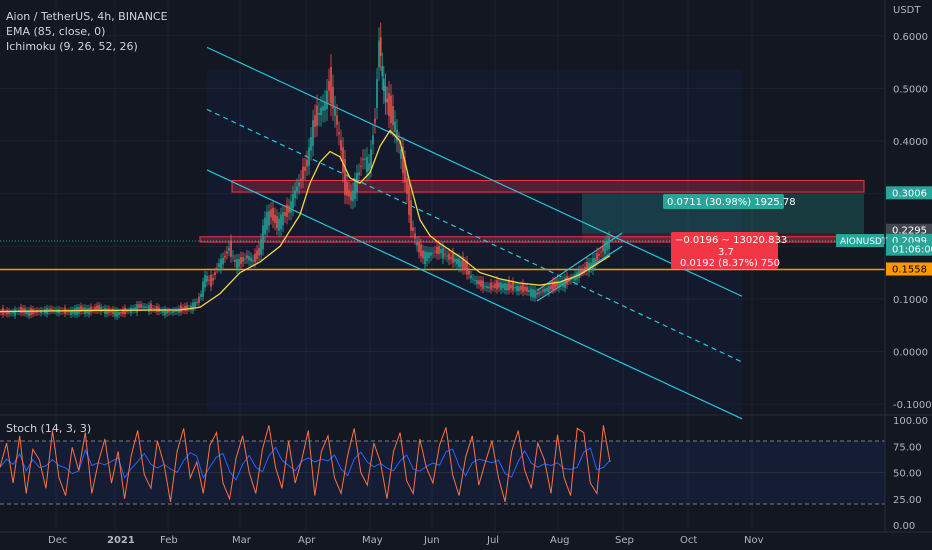 This screenshot has width=932, height=550. What do you see at coordinates (624, 540) in the screenshot?
I see `x-tick-label: Sep` at bounding box center [624, 540].